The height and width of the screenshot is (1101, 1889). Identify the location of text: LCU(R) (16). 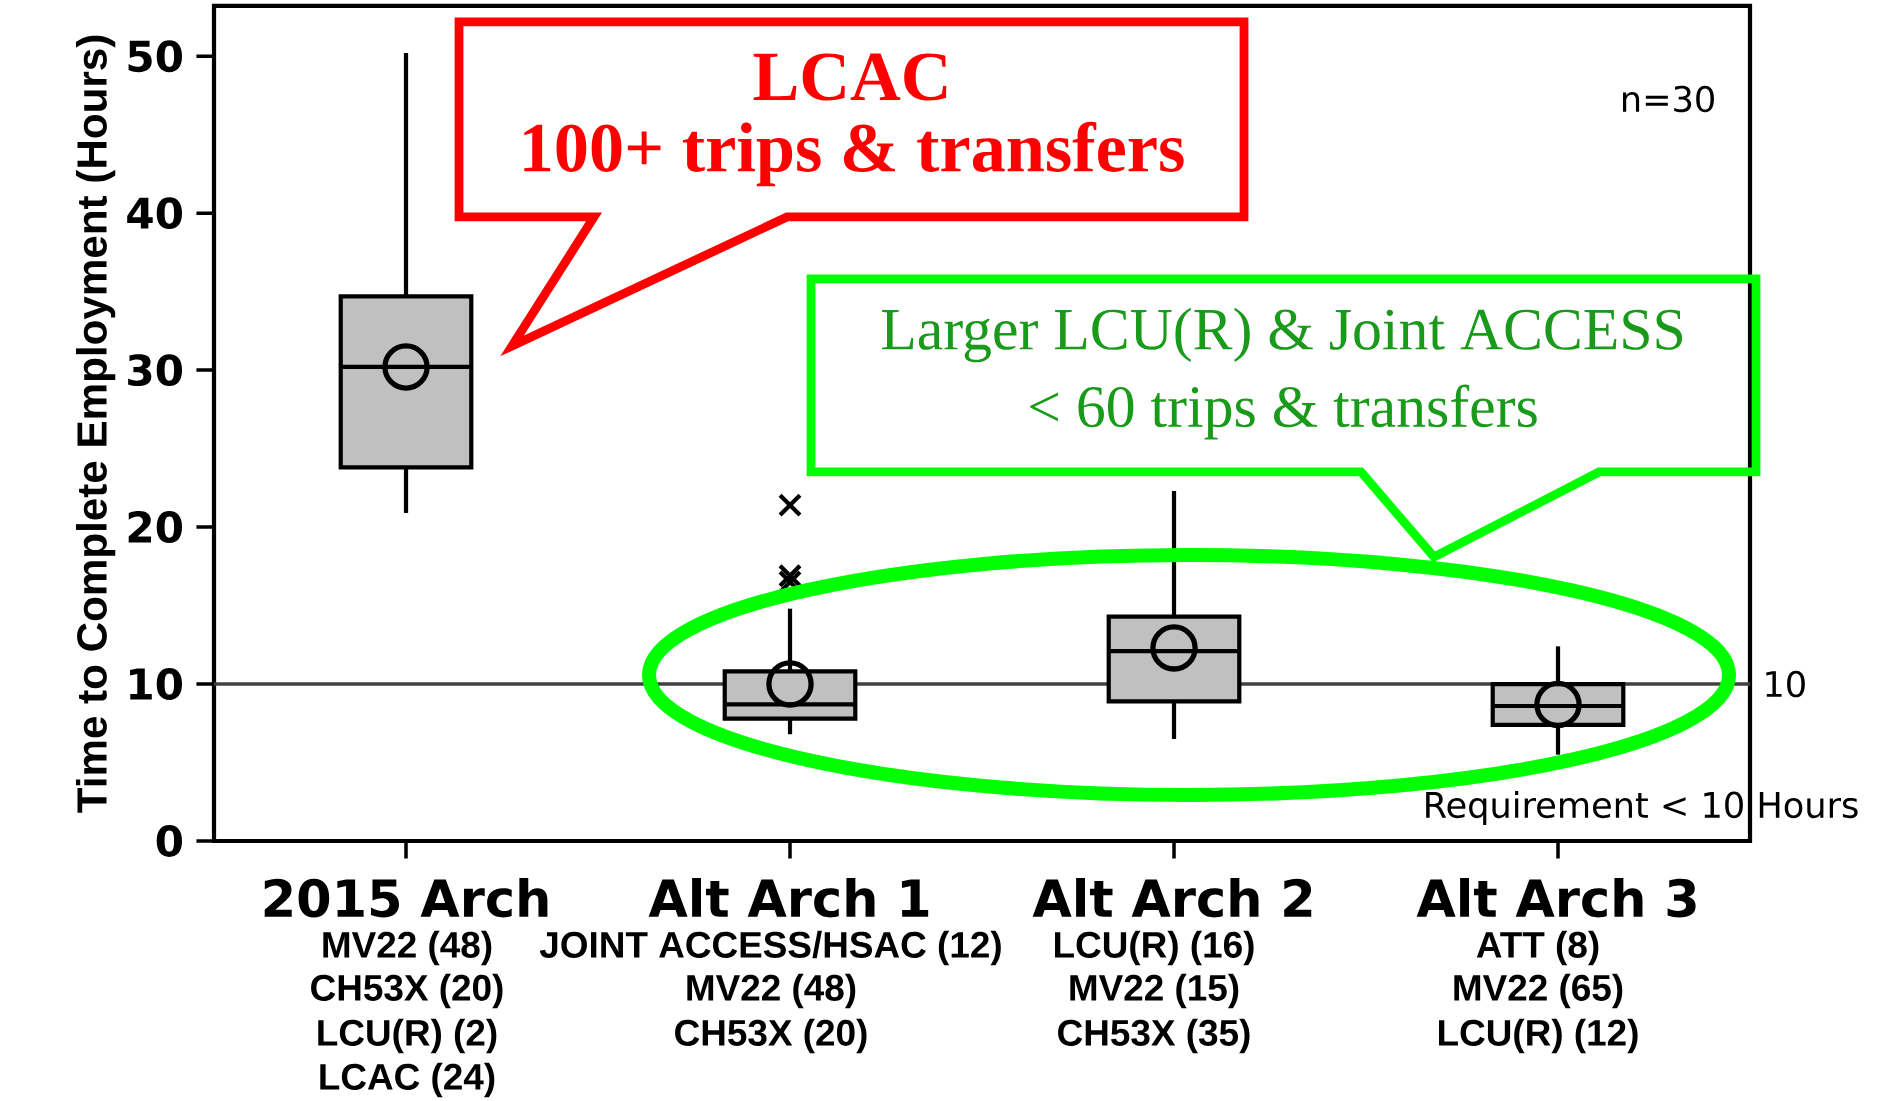
(1154, 948).